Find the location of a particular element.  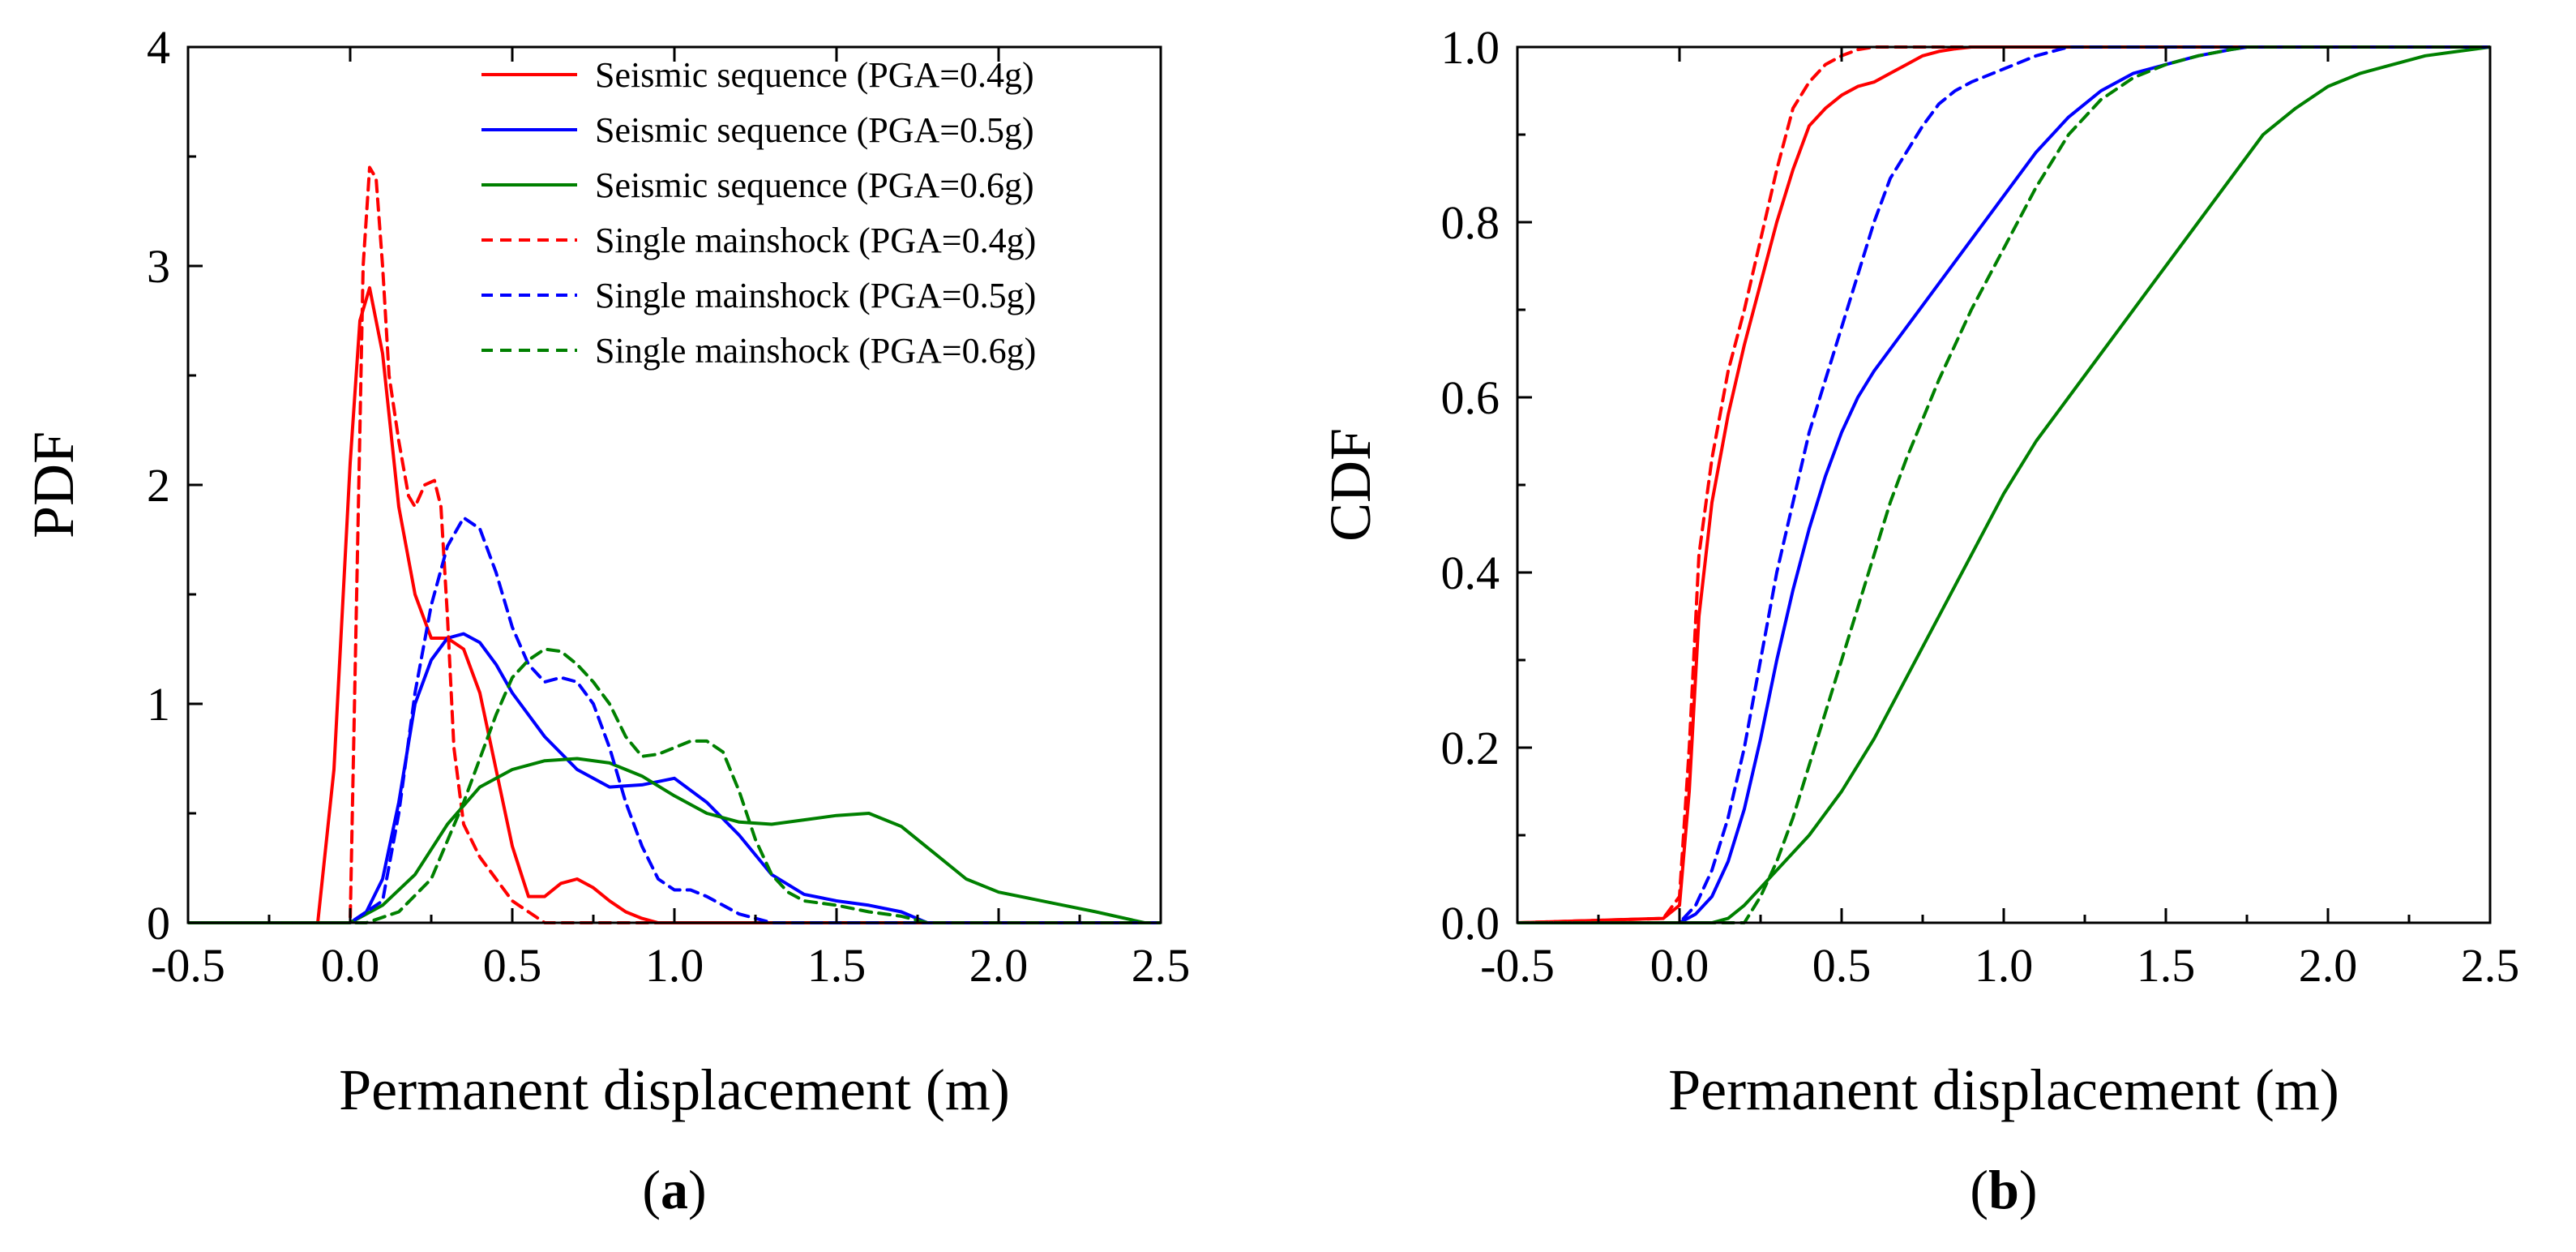

y-axis-title: CDF is located at coordinates (1350, 485).